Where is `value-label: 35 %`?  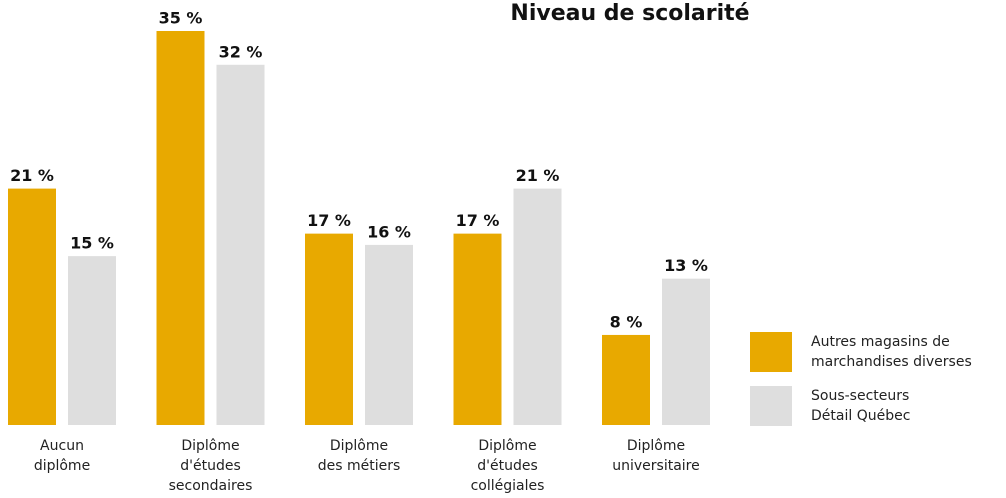
value-label: 35 % is located at coordinates (181, 18).